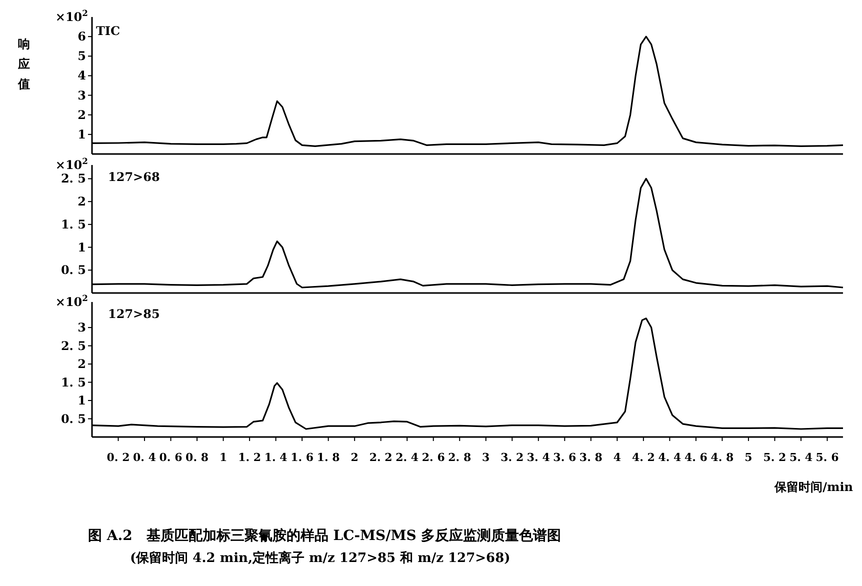 This screenshot has height=586, width=862. I want to click on text: (保留时间 4.2 min,定性离子 m/z 127>85 和 m/z 127>68), so click(320, 558).